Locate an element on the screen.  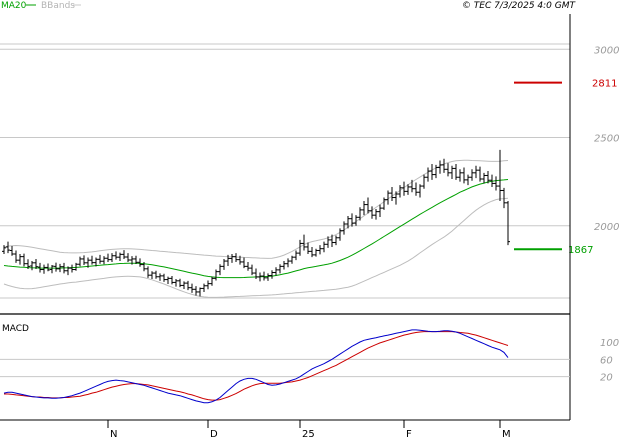
macd-gridlines is located at coordinates (285, 368).